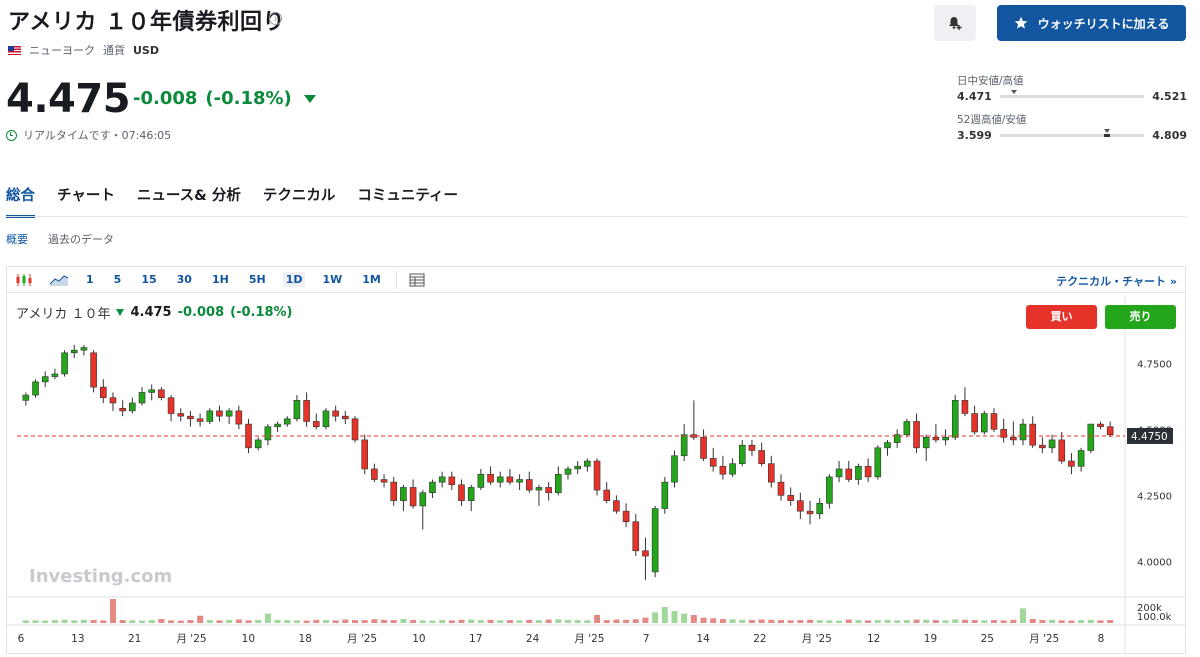 This screenshot has width=1200, height=657. What do you see at coordinates (20, 201) in the screenshot?
I see `tab-overview: 総合` at bounding box center [20, 201].